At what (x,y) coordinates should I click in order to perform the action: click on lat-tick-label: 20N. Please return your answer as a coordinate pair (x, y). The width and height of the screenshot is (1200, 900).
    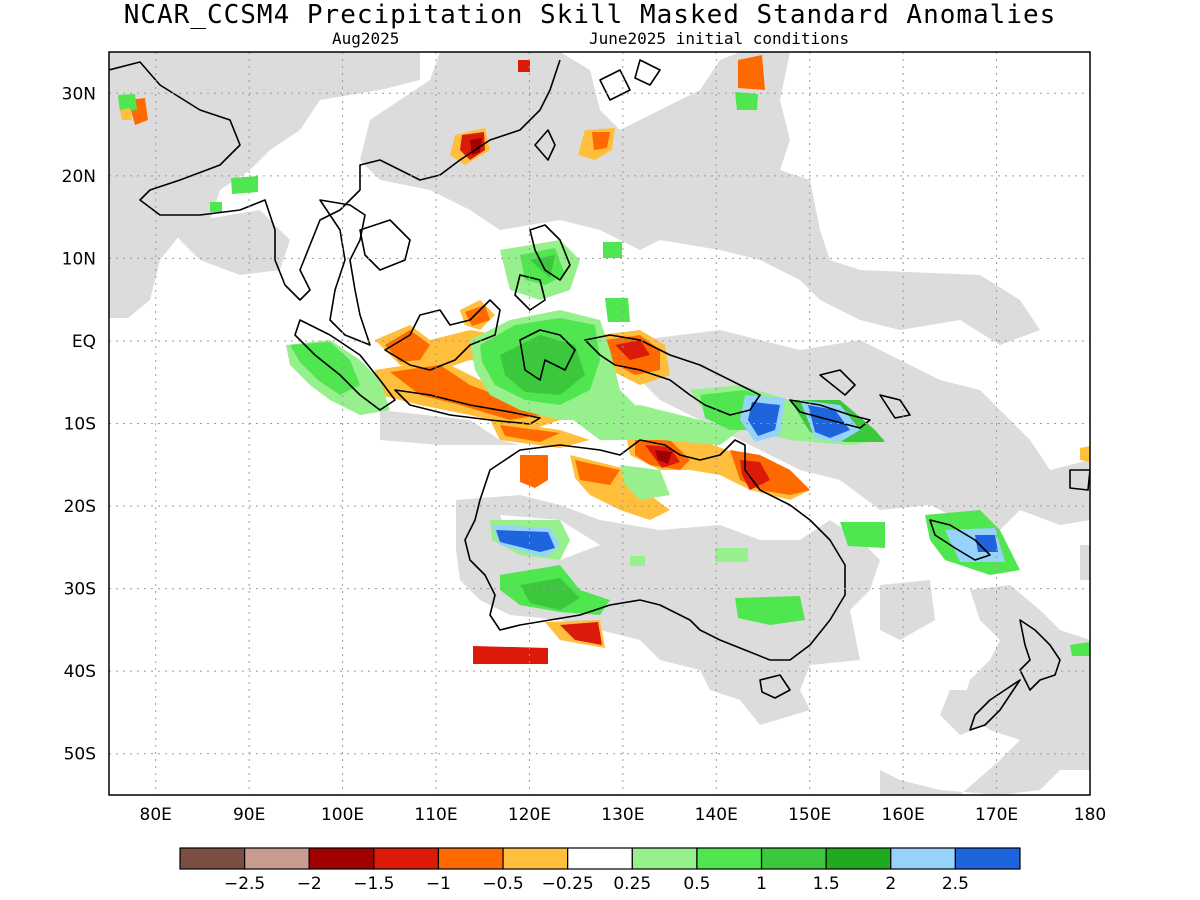
    Looking at the image, I should click on (79, 177).